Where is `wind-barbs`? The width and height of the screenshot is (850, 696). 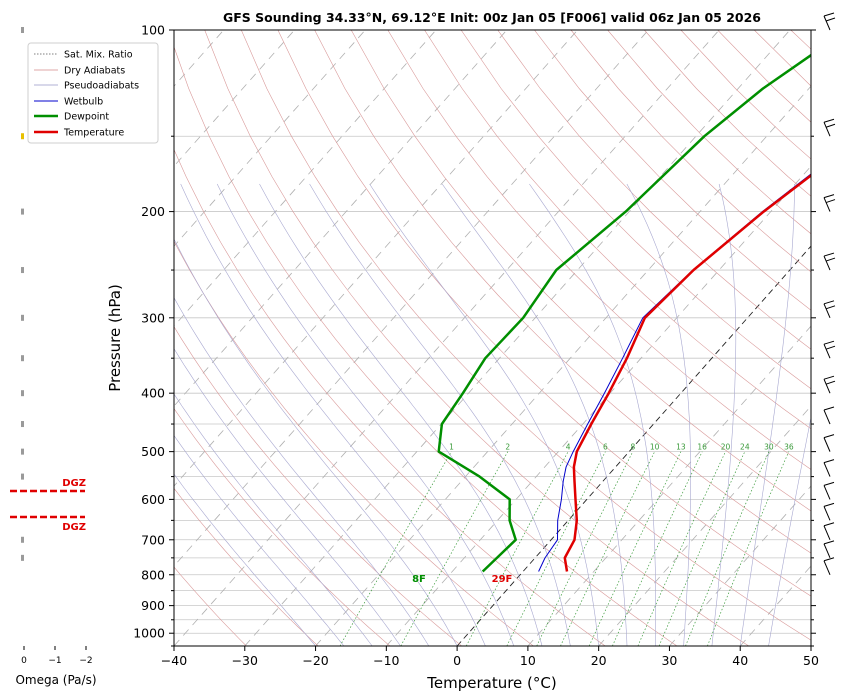 wind-barbs is located at coordinates (829, 293).